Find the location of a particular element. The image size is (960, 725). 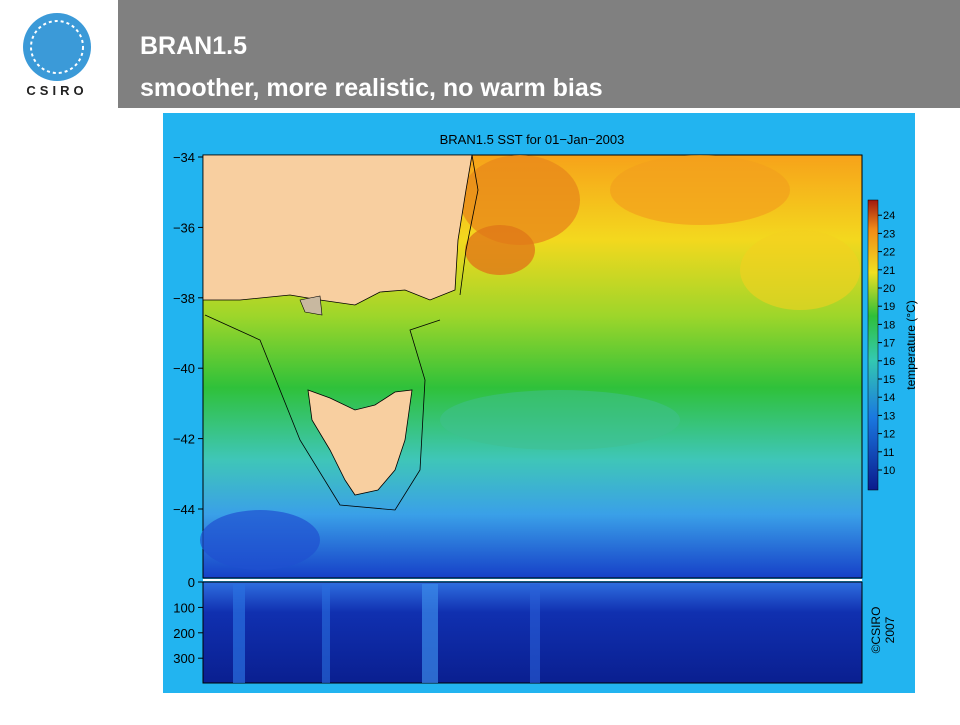

colorbar-tick-label: 19 is located at coordinates (889, 307).